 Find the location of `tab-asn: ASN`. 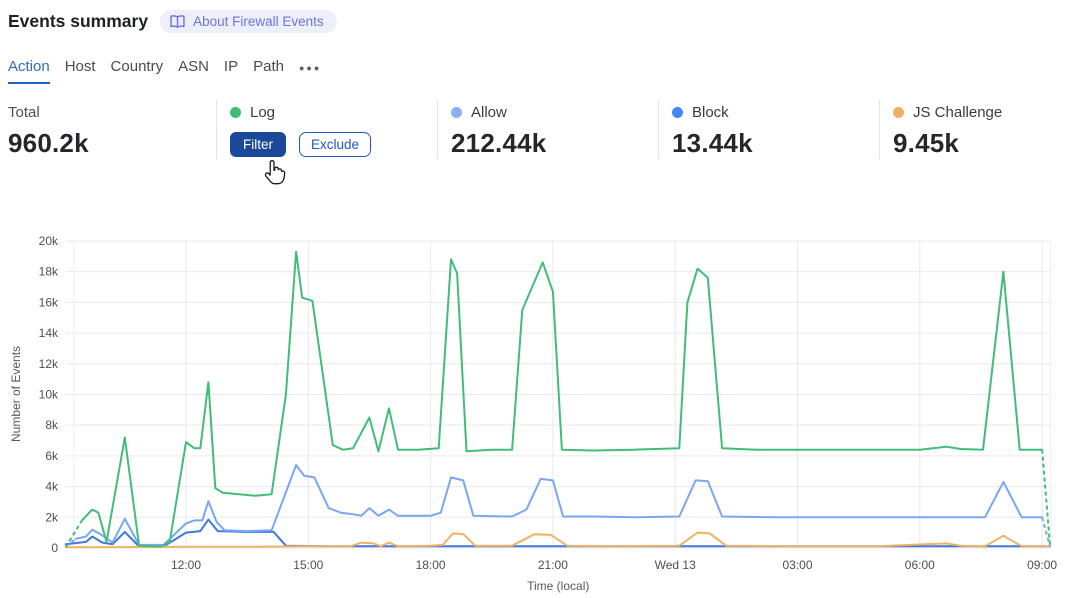

tab-asn: ASN is located at coordinates (193, 66).